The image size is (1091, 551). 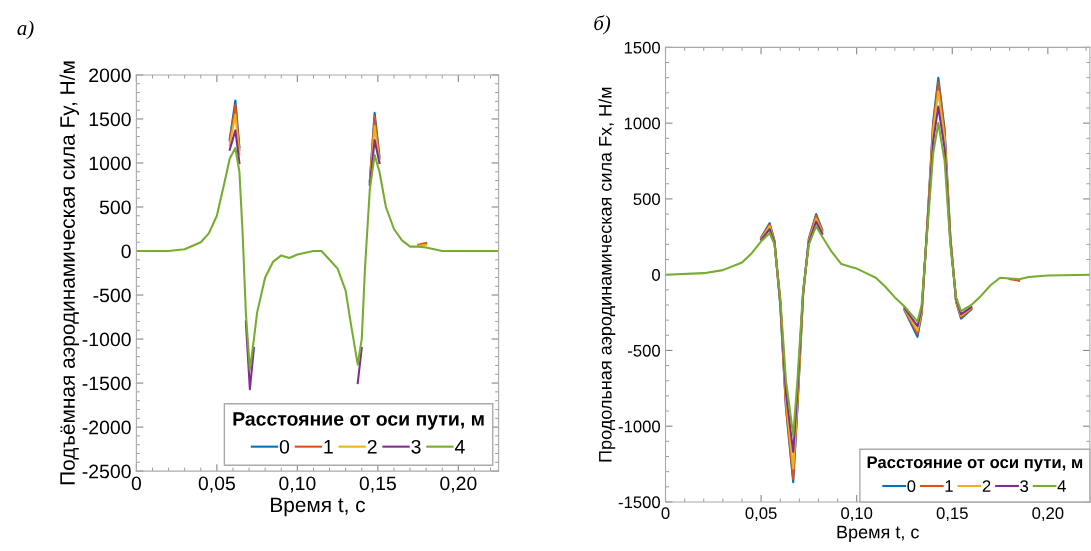 I want to click on y-axis-title: Продольная аэродинамическая сила Fx, Н/м, so click(x=607, y=274).